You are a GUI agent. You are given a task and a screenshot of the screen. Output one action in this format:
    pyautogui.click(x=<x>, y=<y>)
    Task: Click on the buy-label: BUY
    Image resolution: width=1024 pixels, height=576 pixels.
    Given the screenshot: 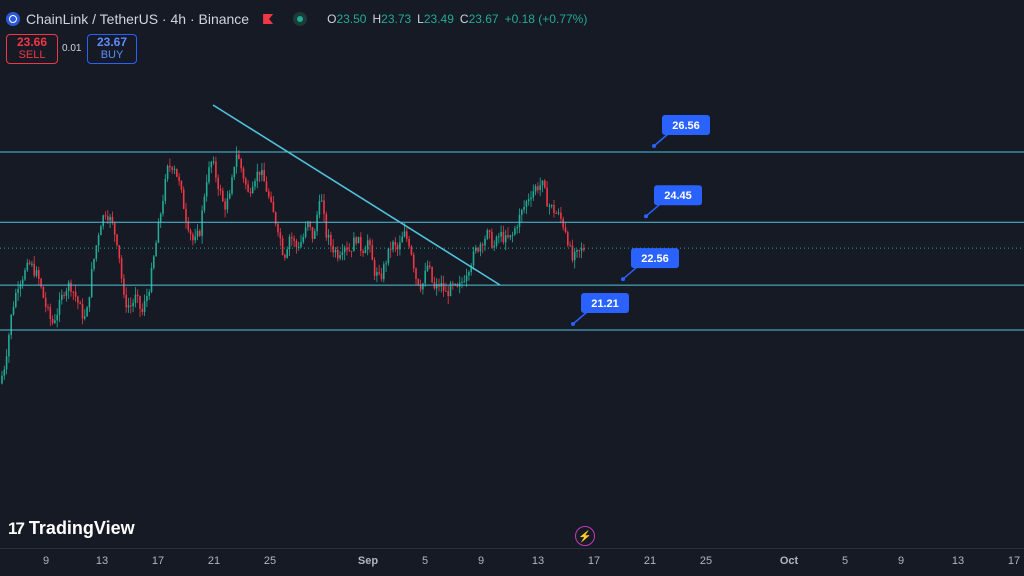 What is the action you would take?
    pyautogui.click(x=112, y=55)
    